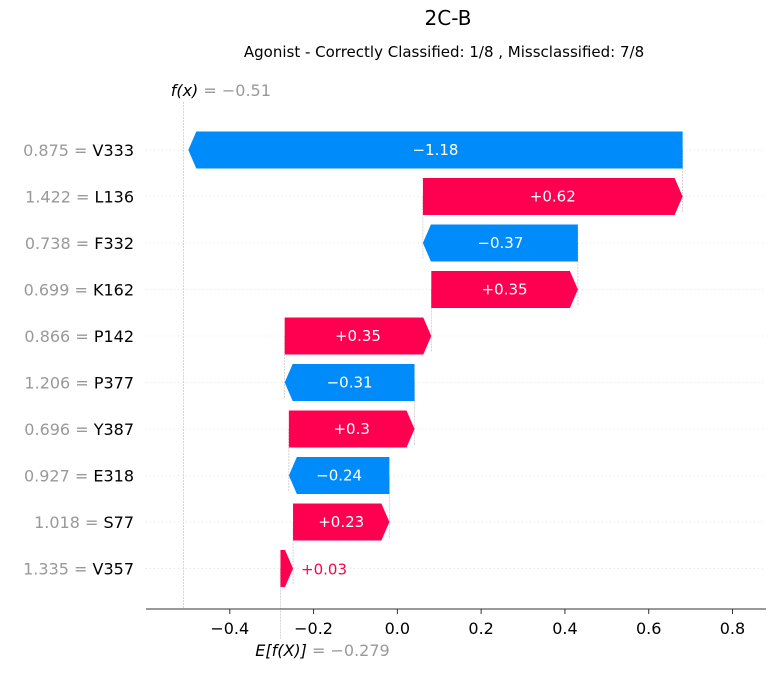  I want to click on bar-value-label: +0.3, so click(351, 429).